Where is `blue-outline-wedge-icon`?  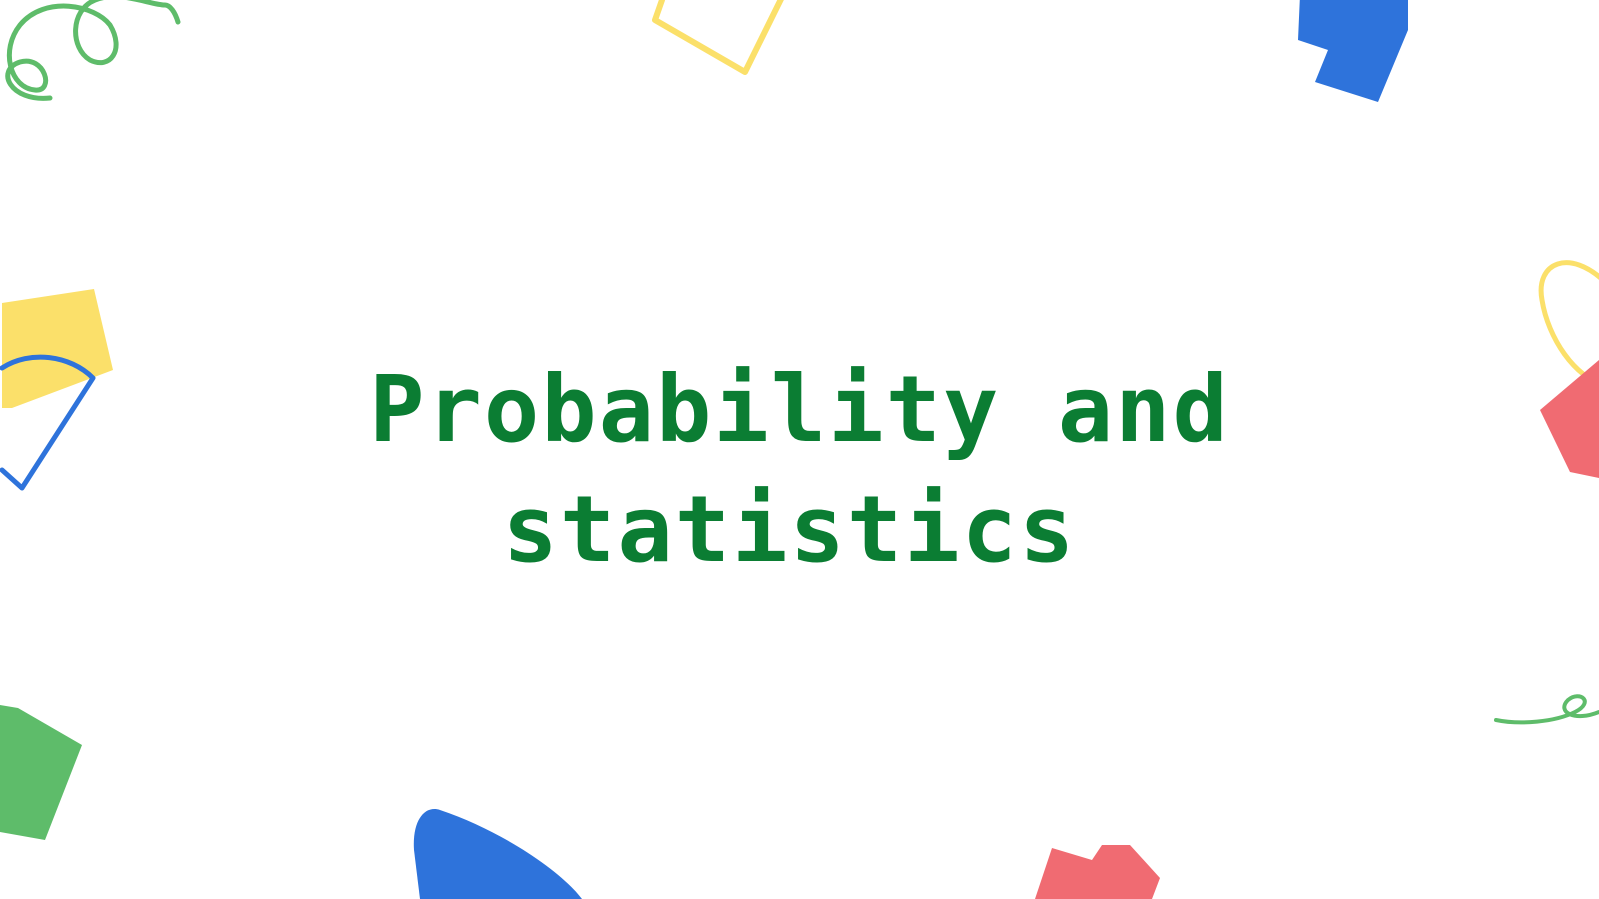 blue-outline-wedge-icon is located at coordinates (48, 422).